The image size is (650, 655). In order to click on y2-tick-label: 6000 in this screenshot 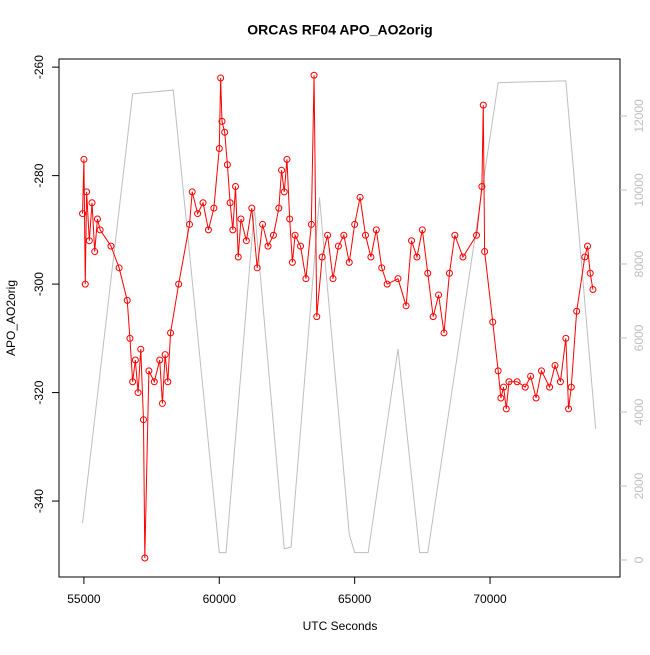, I will do `click(639, 337)`.